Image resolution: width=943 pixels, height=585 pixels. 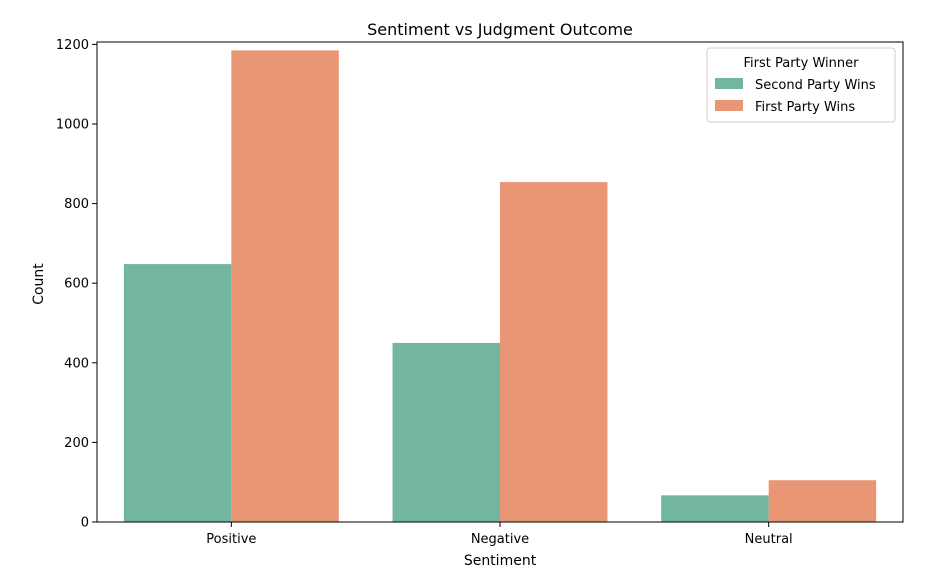 I want to click on y-tick-label: 400, so click(x=76, y=363).